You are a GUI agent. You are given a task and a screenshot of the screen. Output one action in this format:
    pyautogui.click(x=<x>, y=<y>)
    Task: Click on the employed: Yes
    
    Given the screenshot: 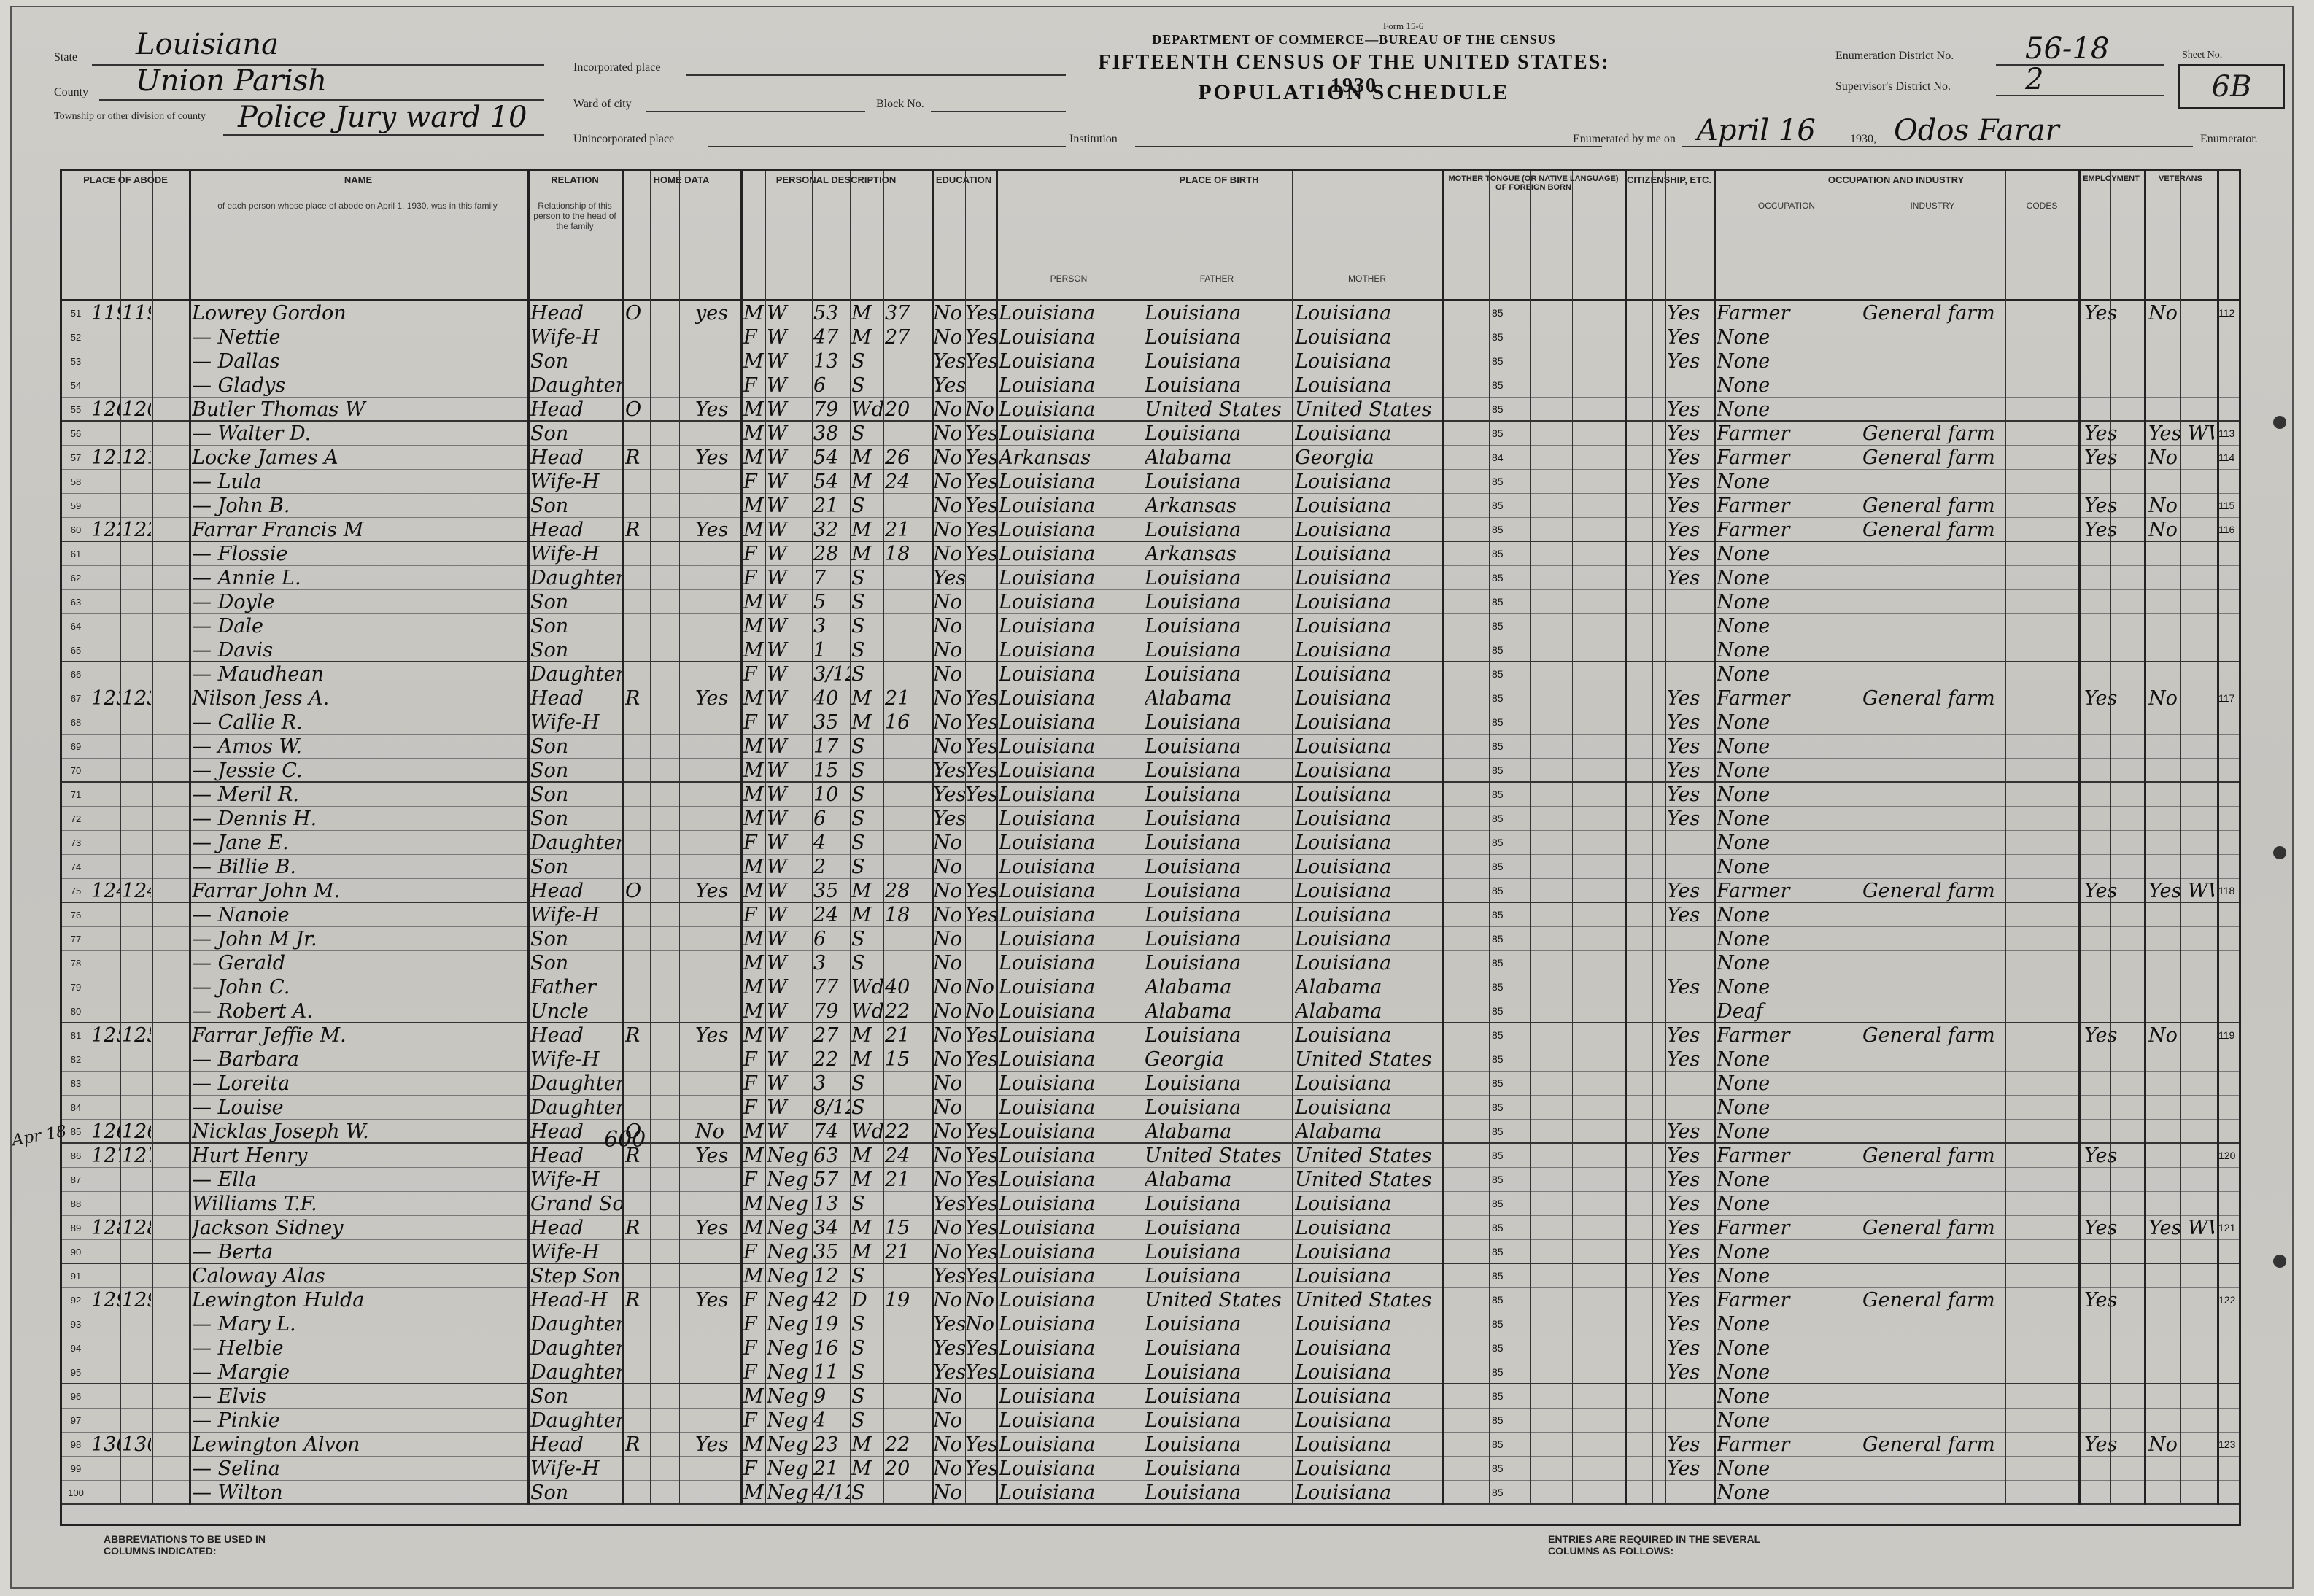 What is the action you would take?
    pyautogui.click(x=2101, y=1228)
    